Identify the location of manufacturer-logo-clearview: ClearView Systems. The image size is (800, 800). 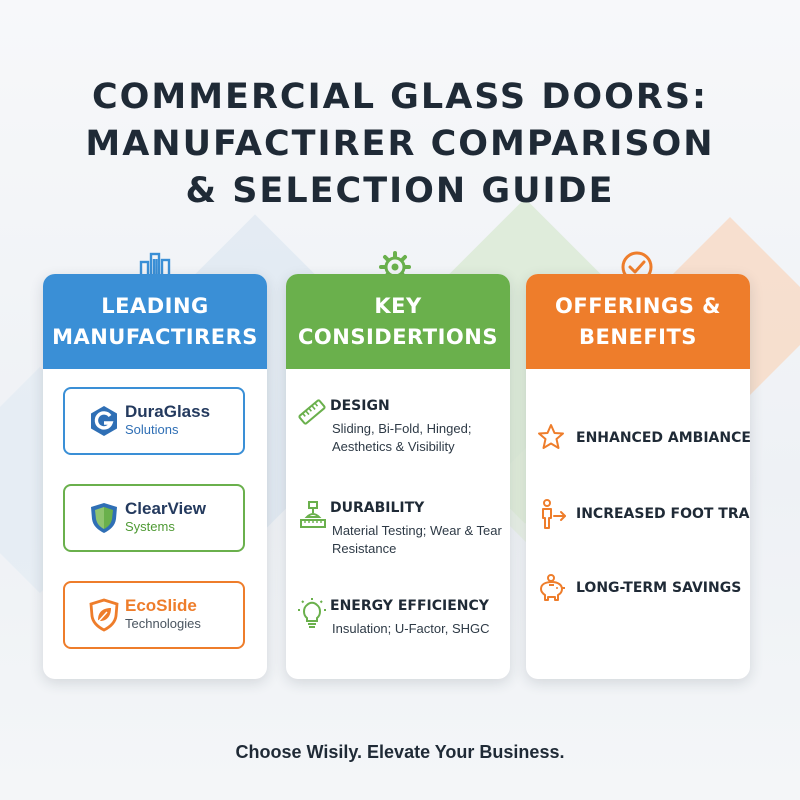
(154, 518).